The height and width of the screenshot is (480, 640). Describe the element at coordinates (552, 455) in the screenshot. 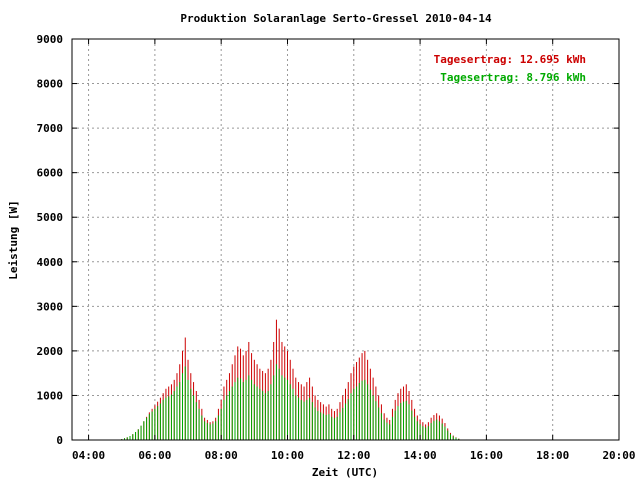

I see `x-tick-label: 18:00` at that location.